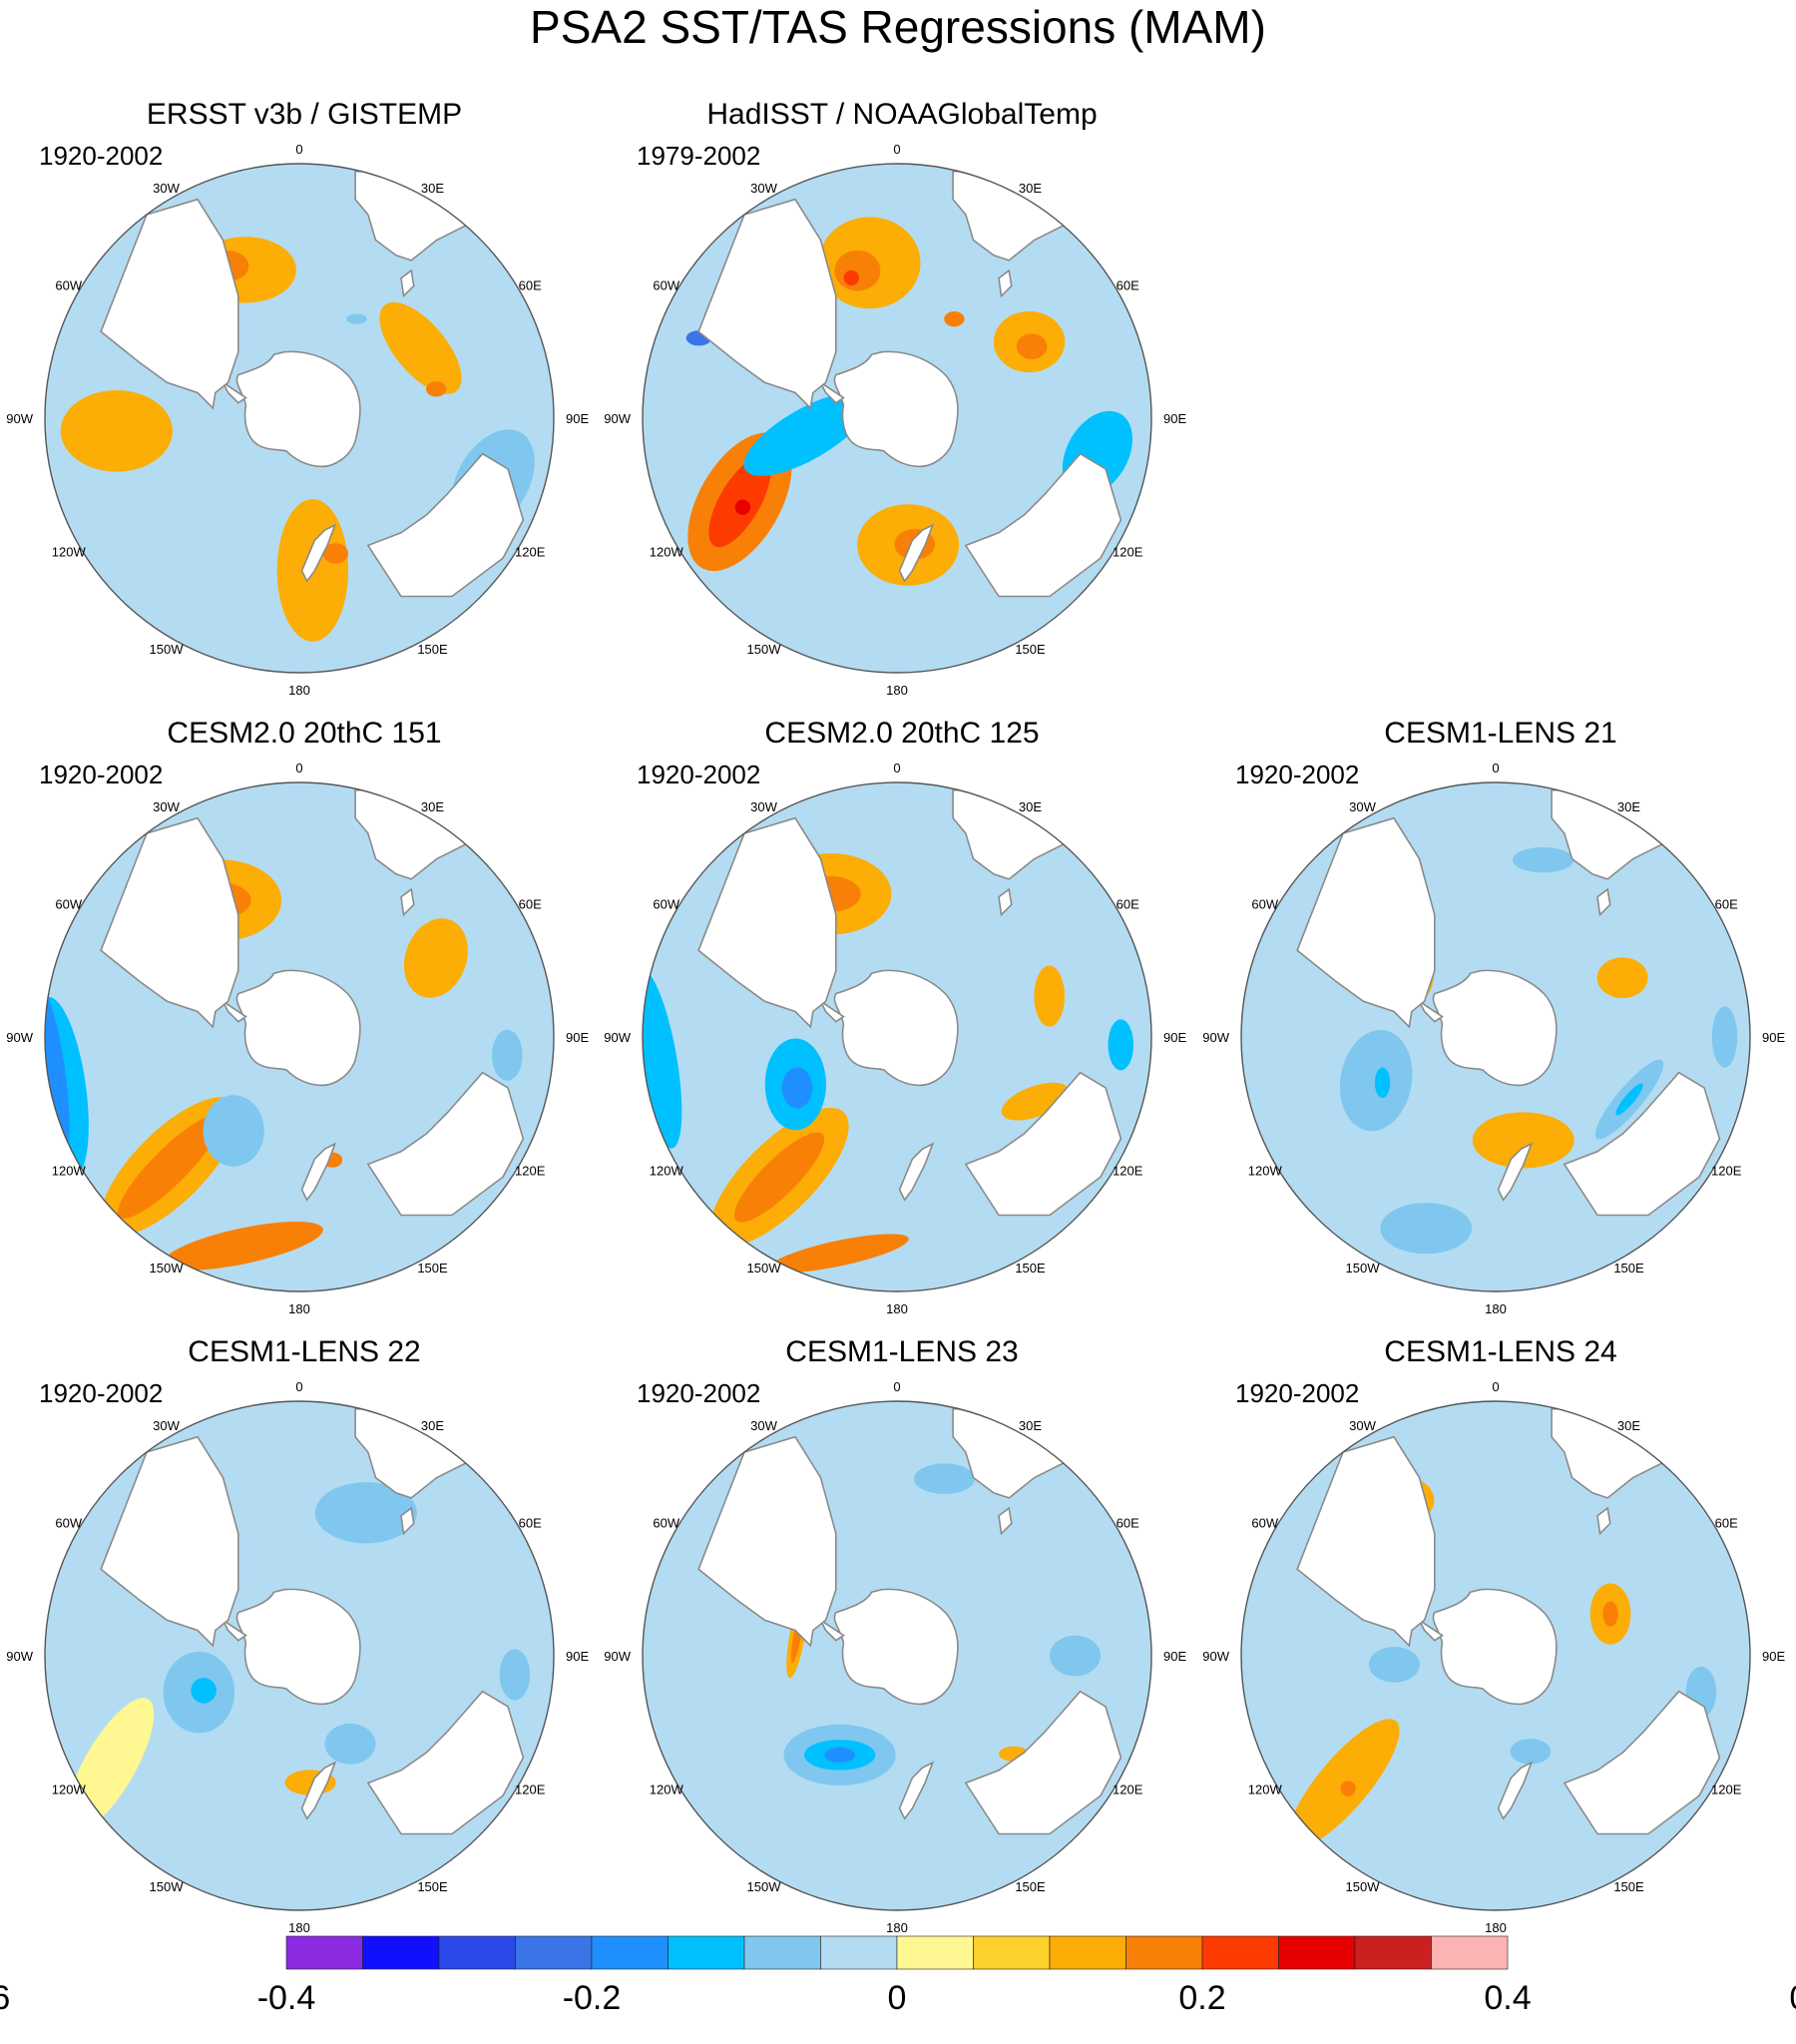 The image size is (1796, 2044). What do you see at coordinates (1297, 774) in the screenshot?
I see `period-label: 1920-2002` at bounding box center [1297, 774].